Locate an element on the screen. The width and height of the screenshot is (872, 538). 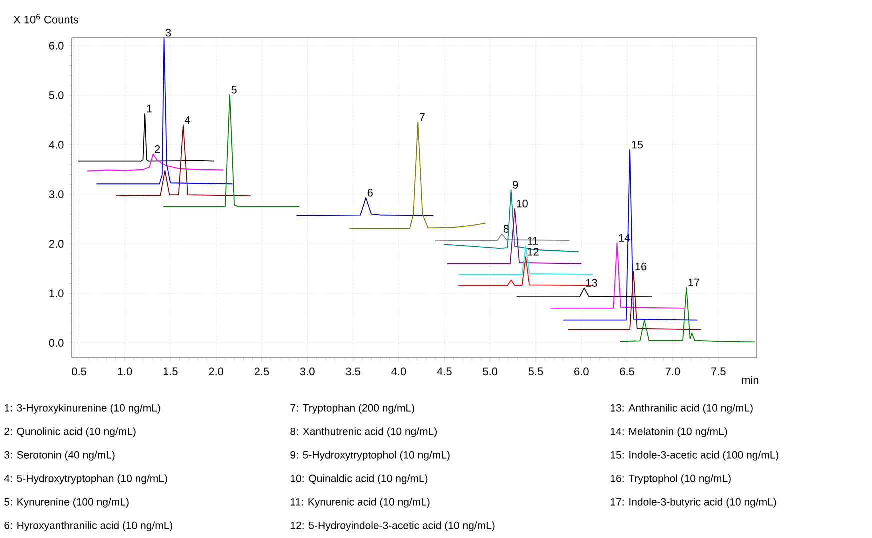
y-tick-label: 3.0 is located at coordinates (56, 194).